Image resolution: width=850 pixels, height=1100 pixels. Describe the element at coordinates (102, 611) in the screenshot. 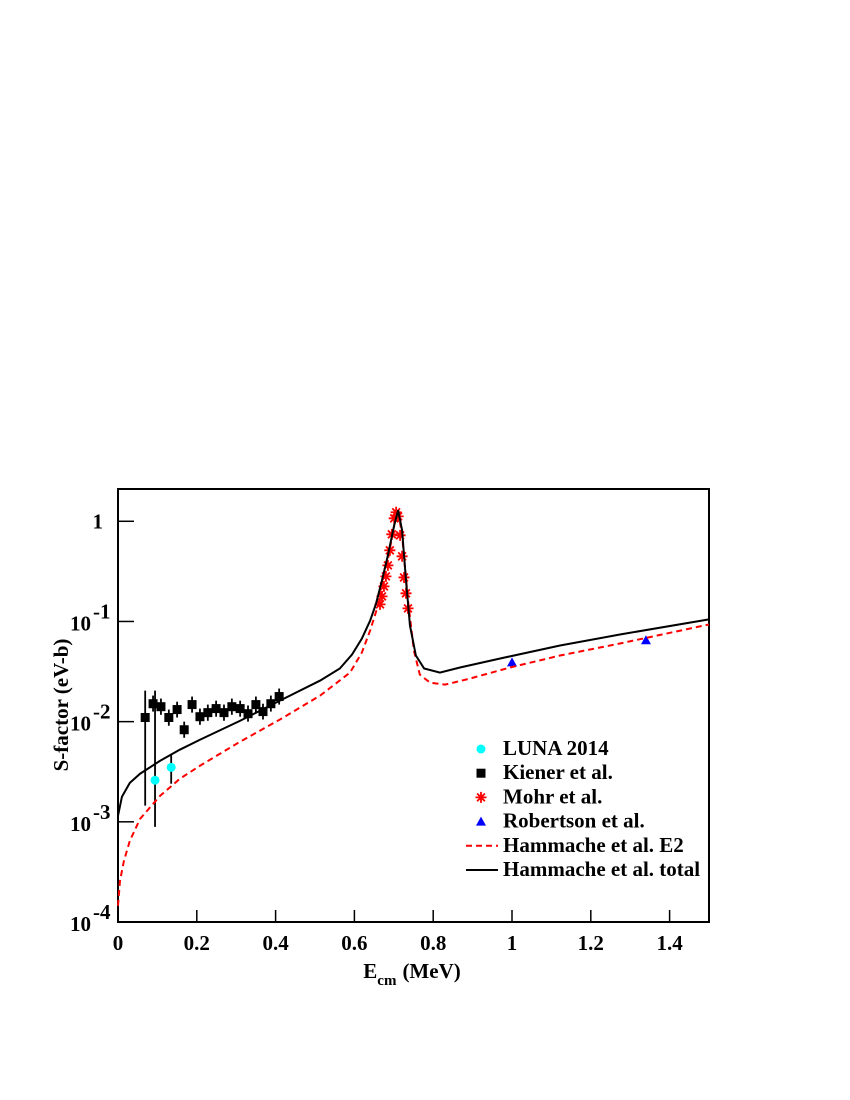

I see `y-tick-exponent: -1` at that location.